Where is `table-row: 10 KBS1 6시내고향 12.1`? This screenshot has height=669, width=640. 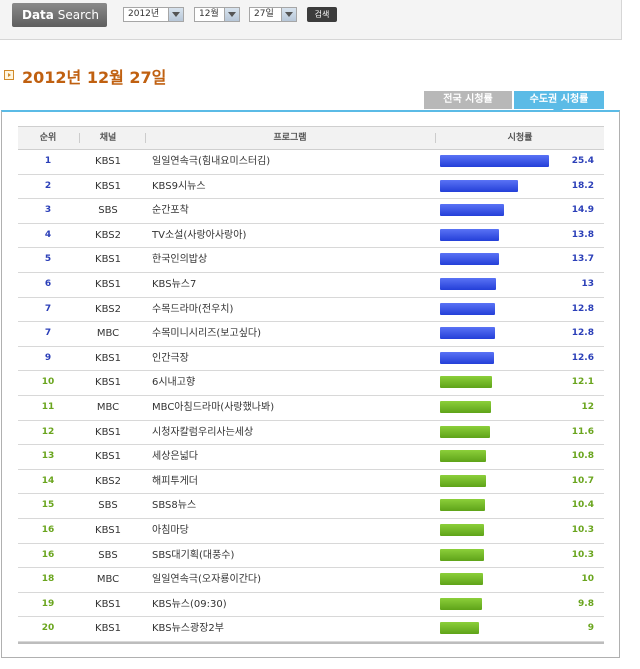 table-row: 10 KBS1 6시내고향 12.1 is located at coordinates (311, 383).